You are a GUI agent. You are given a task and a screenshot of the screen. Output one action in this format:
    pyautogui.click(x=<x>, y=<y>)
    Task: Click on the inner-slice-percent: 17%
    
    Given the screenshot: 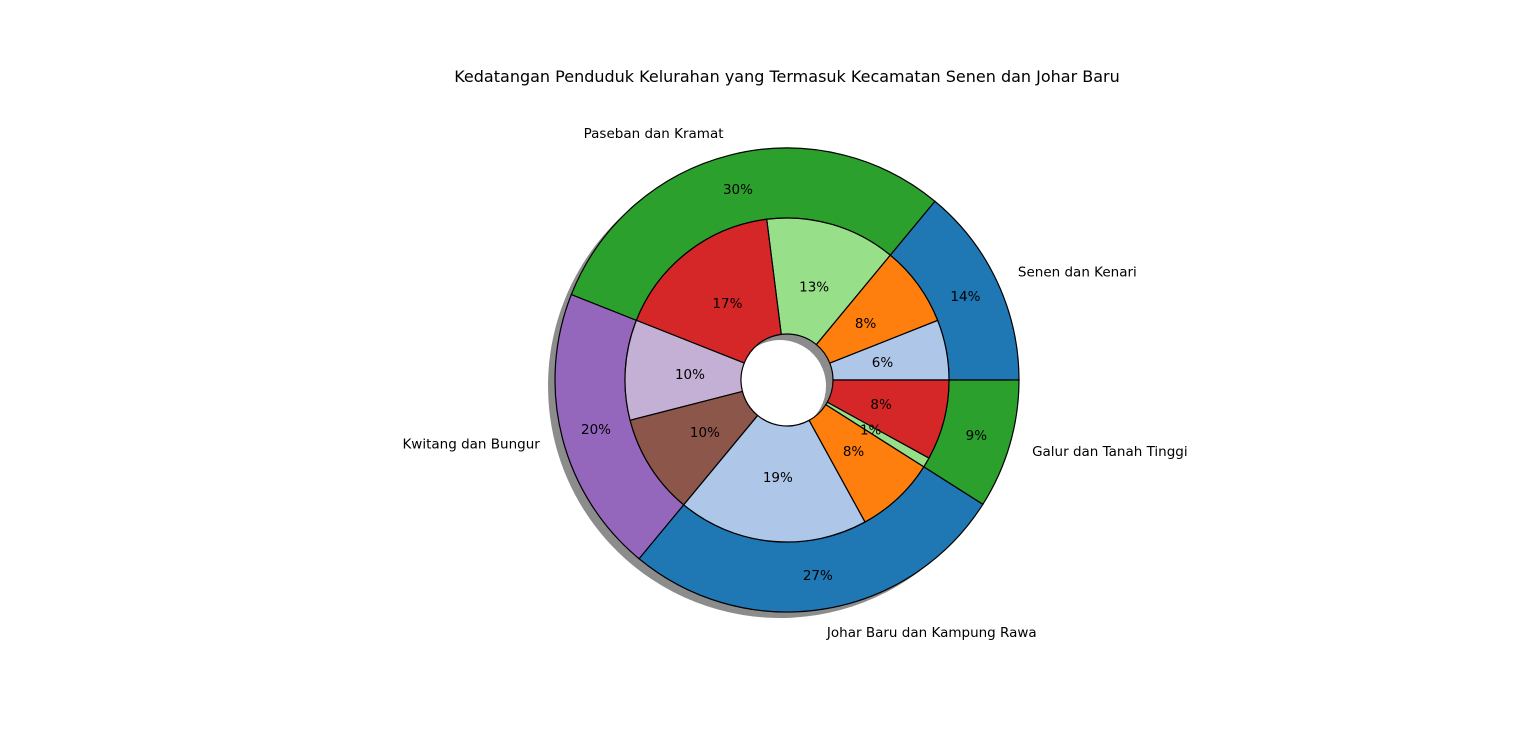 What is the action you would take?
    pyautogui.click(x=727, y=304)
    